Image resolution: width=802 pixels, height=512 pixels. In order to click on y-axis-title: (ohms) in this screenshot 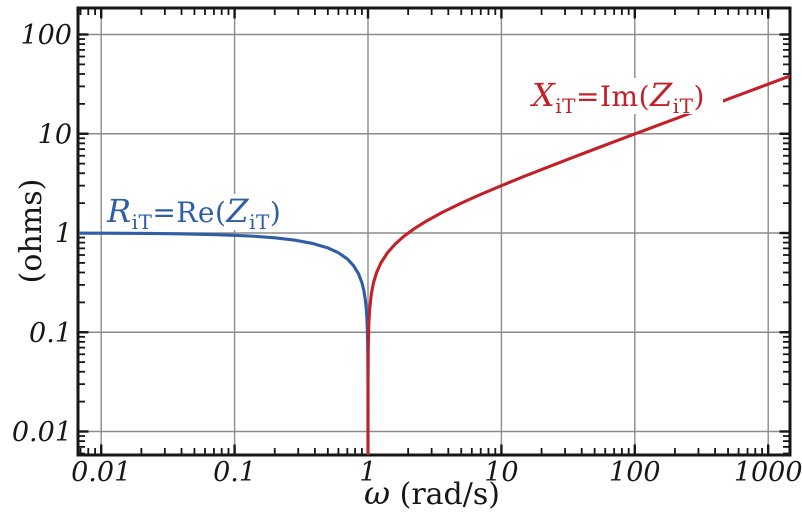, I will do `click(31, 231)`.